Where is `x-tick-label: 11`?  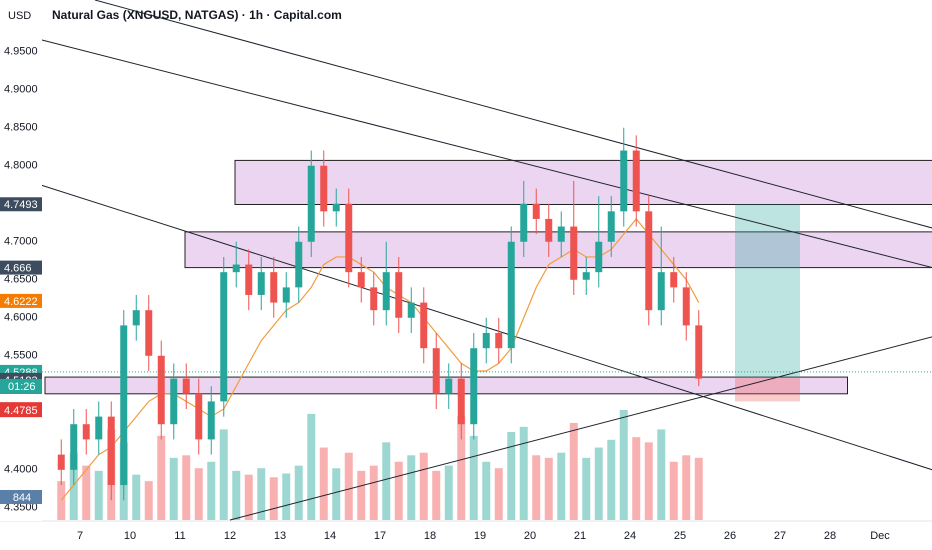 x-tick-label: 11 is located at coordinates (179, 536).